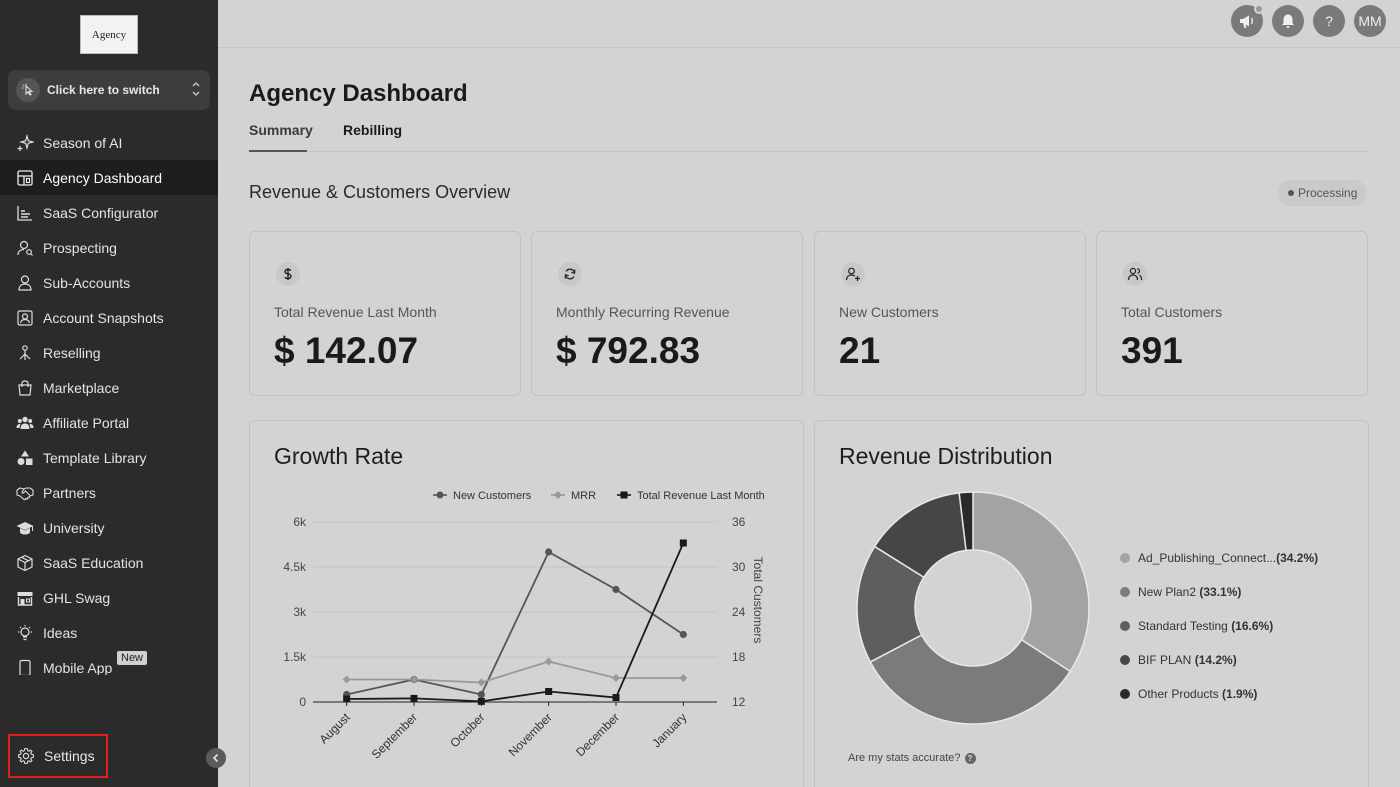 The image size is (1400, 787). What do you see at coordinates (93, 562) in the screenshot?
I see `sidebar-item-label: SaaS Education` at bounding box center [93, 562].